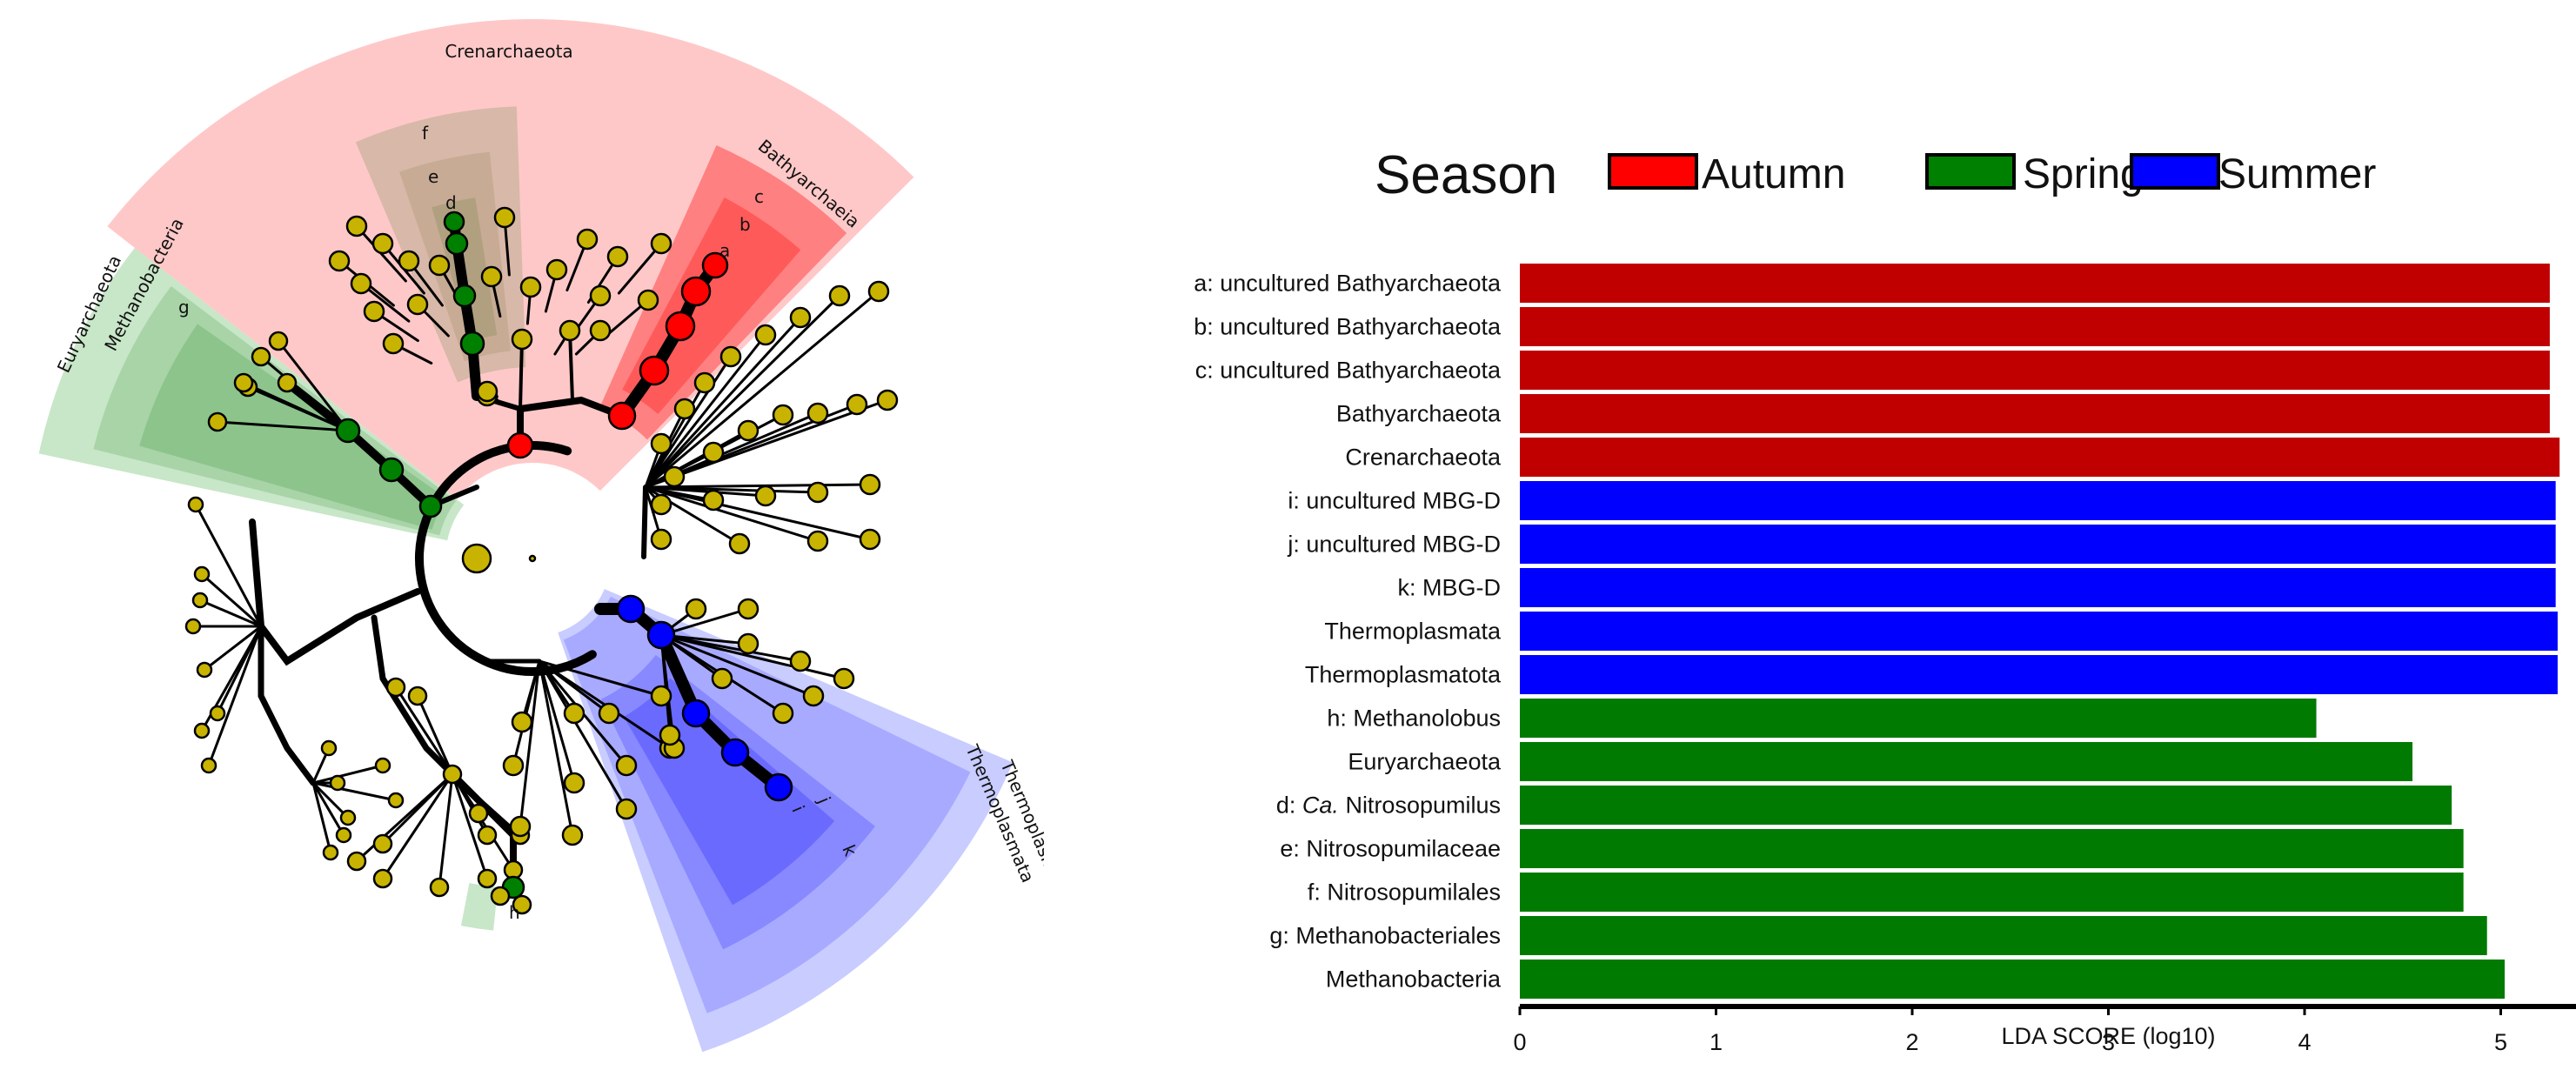 This screenshot has width=2576, height=1070. Describe the element at coordinates (472, 344) in the screenshot. I see `node-f` at that location.